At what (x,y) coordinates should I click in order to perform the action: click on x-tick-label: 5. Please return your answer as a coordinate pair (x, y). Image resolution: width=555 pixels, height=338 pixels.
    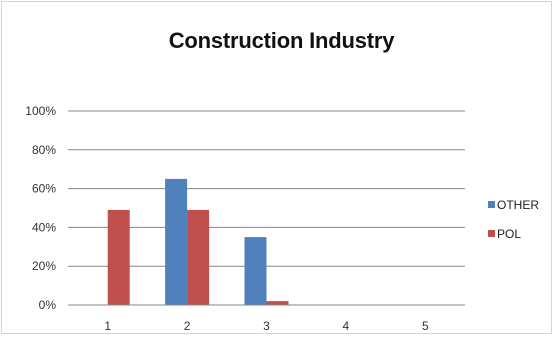
    Looking at the image, I should click on (425, 326).